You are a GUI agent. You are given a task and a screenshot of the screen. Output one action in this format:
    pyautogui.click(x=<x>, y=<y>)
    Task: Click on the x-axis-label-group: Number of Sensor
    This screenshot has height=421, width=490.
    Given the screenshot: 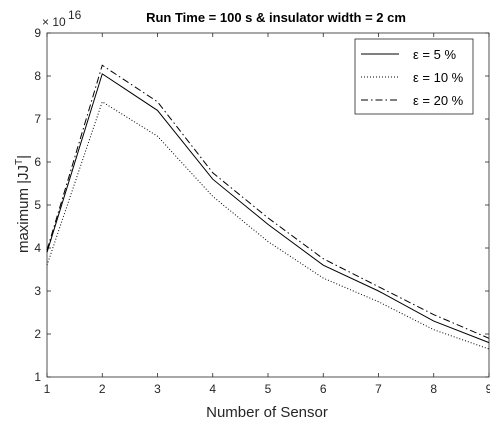 What is the action you would take?
    pyautogui.click(x=267, y=412)
    